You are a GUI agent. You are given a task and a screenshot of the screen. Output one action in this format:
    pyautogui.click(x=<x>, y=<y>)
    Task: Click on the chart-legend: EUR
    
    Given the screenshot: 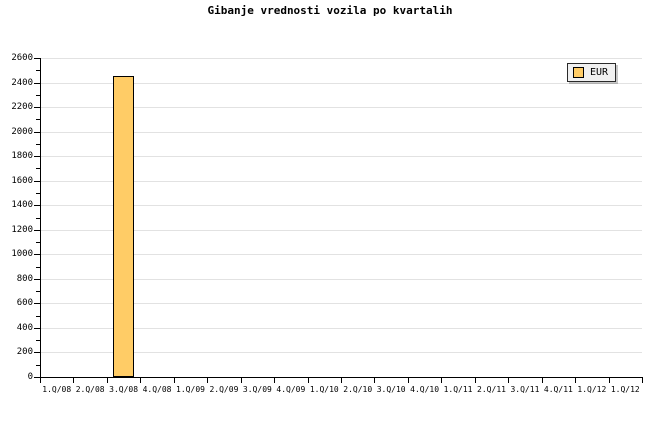 What is the action you would take?
    pyautogui.click(x=592, y=72)
    